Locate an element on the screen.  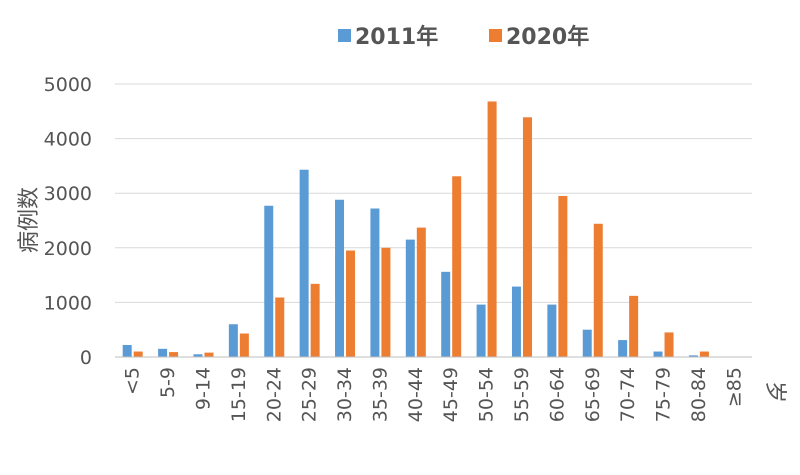
y-axis-title: 病例数 is located at coordinates (29, 220).